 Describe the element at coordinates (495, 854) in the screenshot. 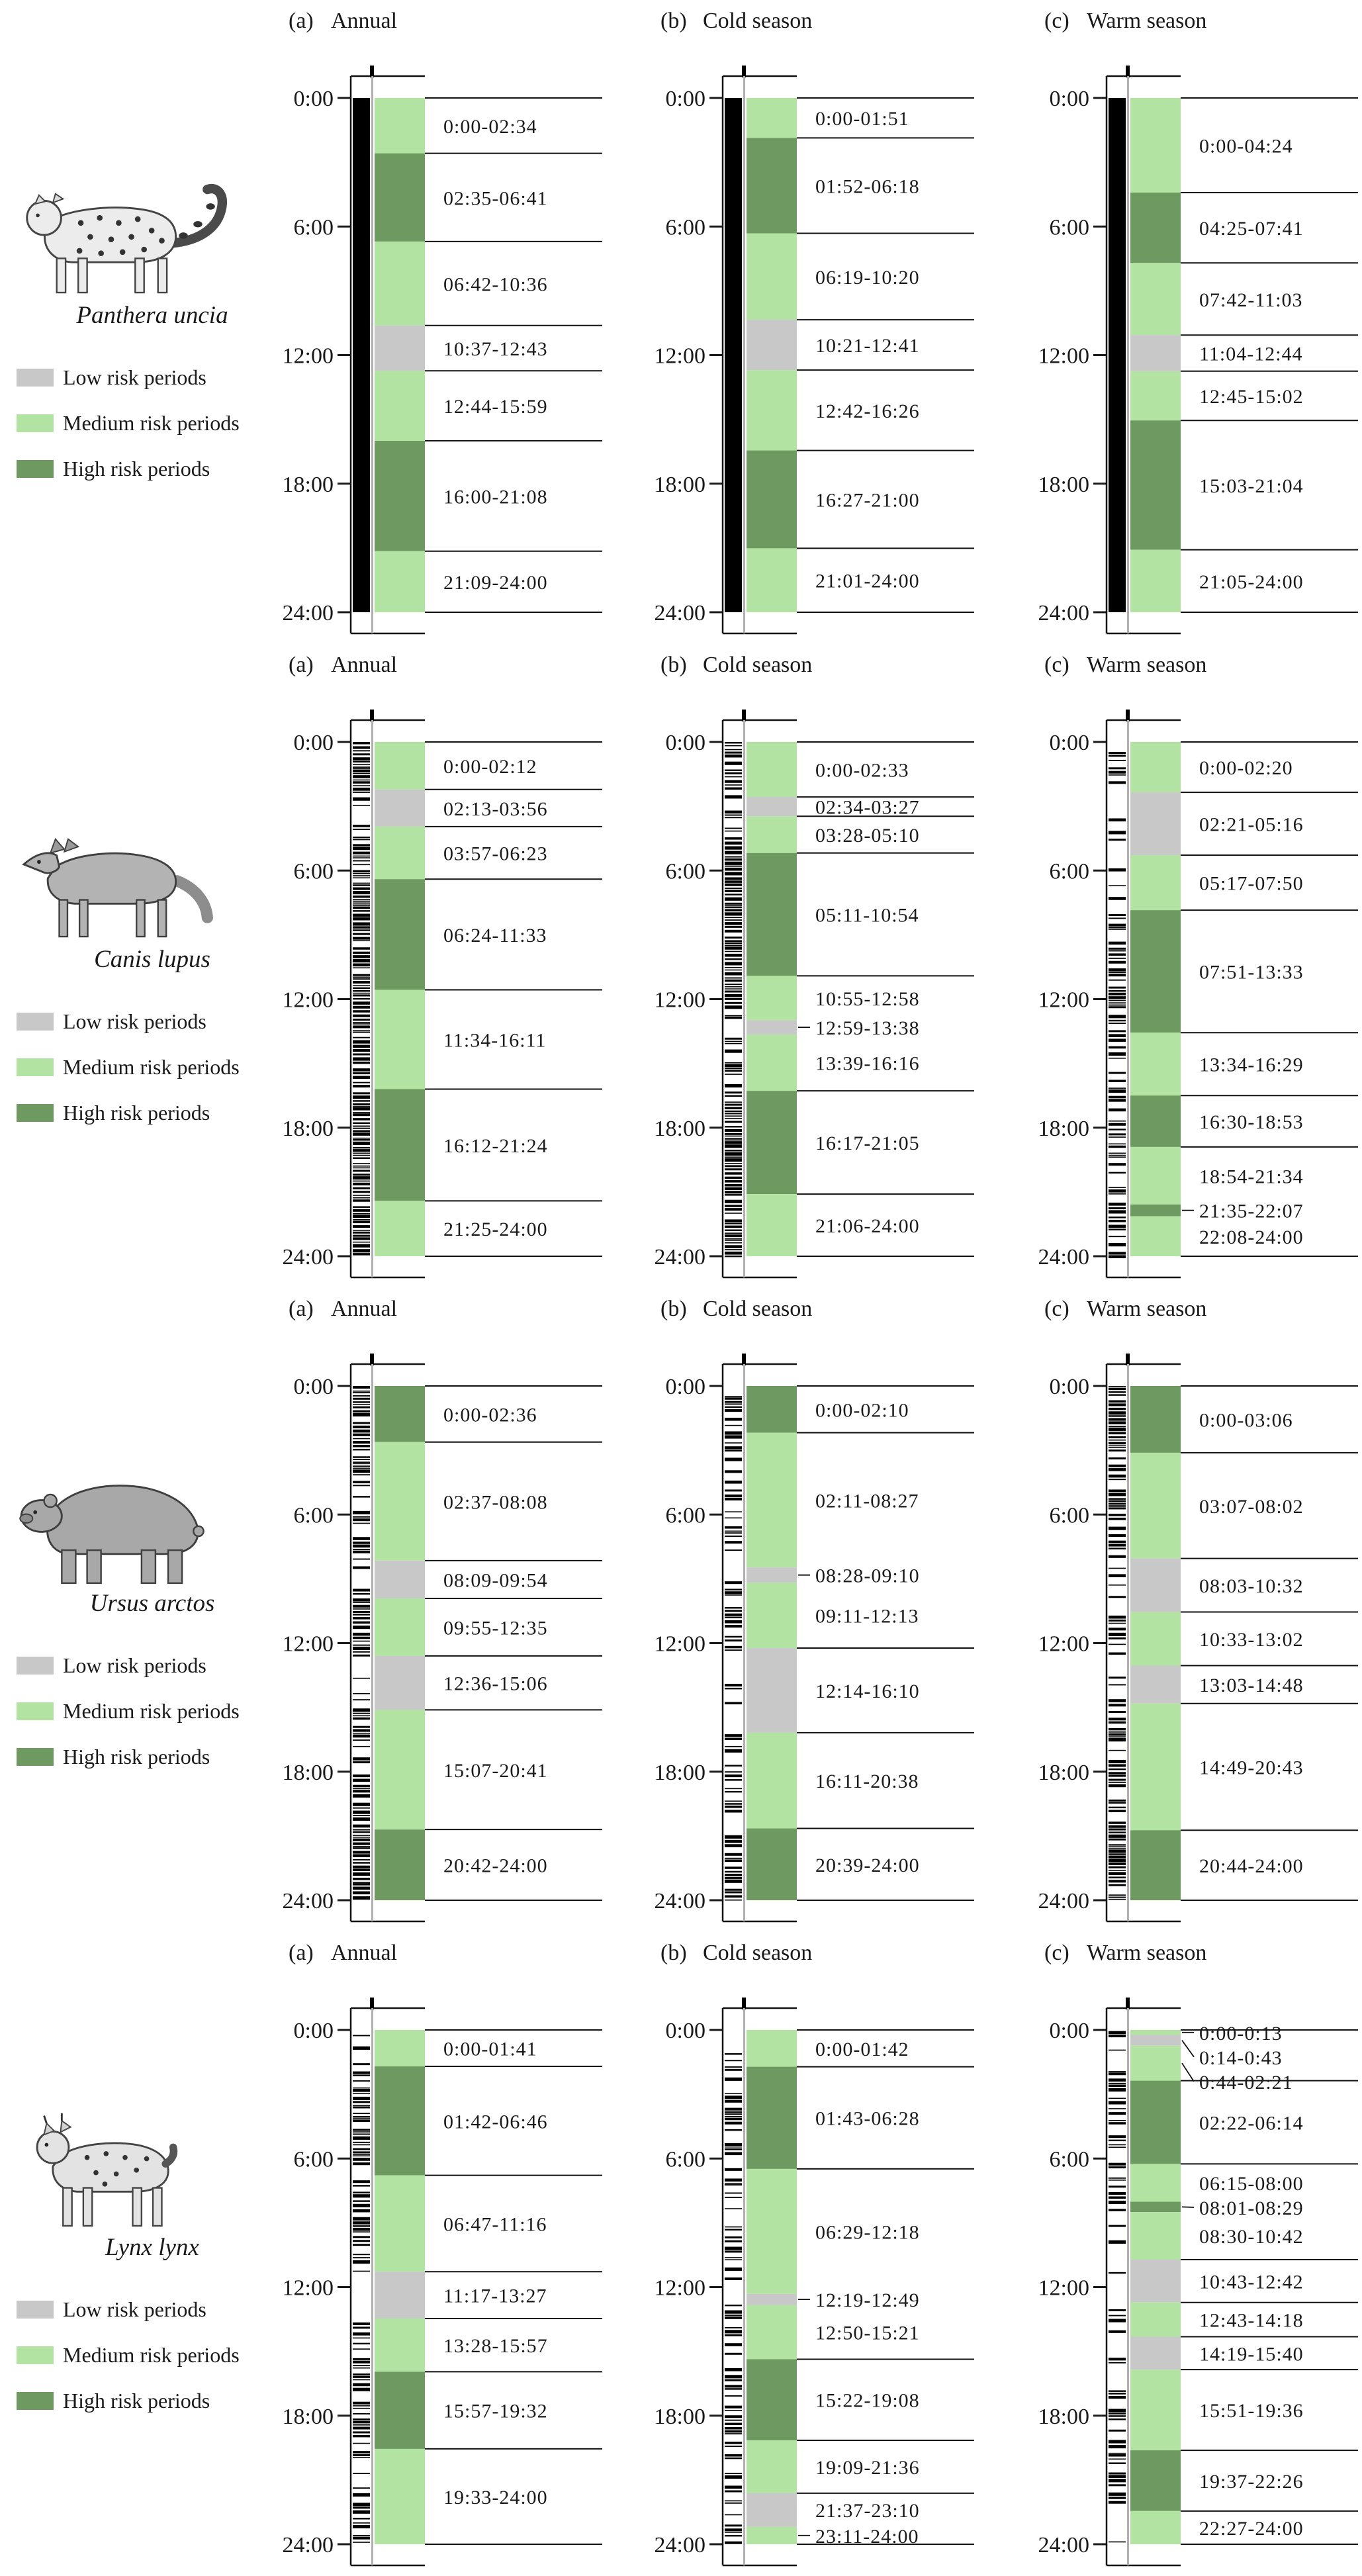

I see `band-time-label: 03:57-06:23` at that location.